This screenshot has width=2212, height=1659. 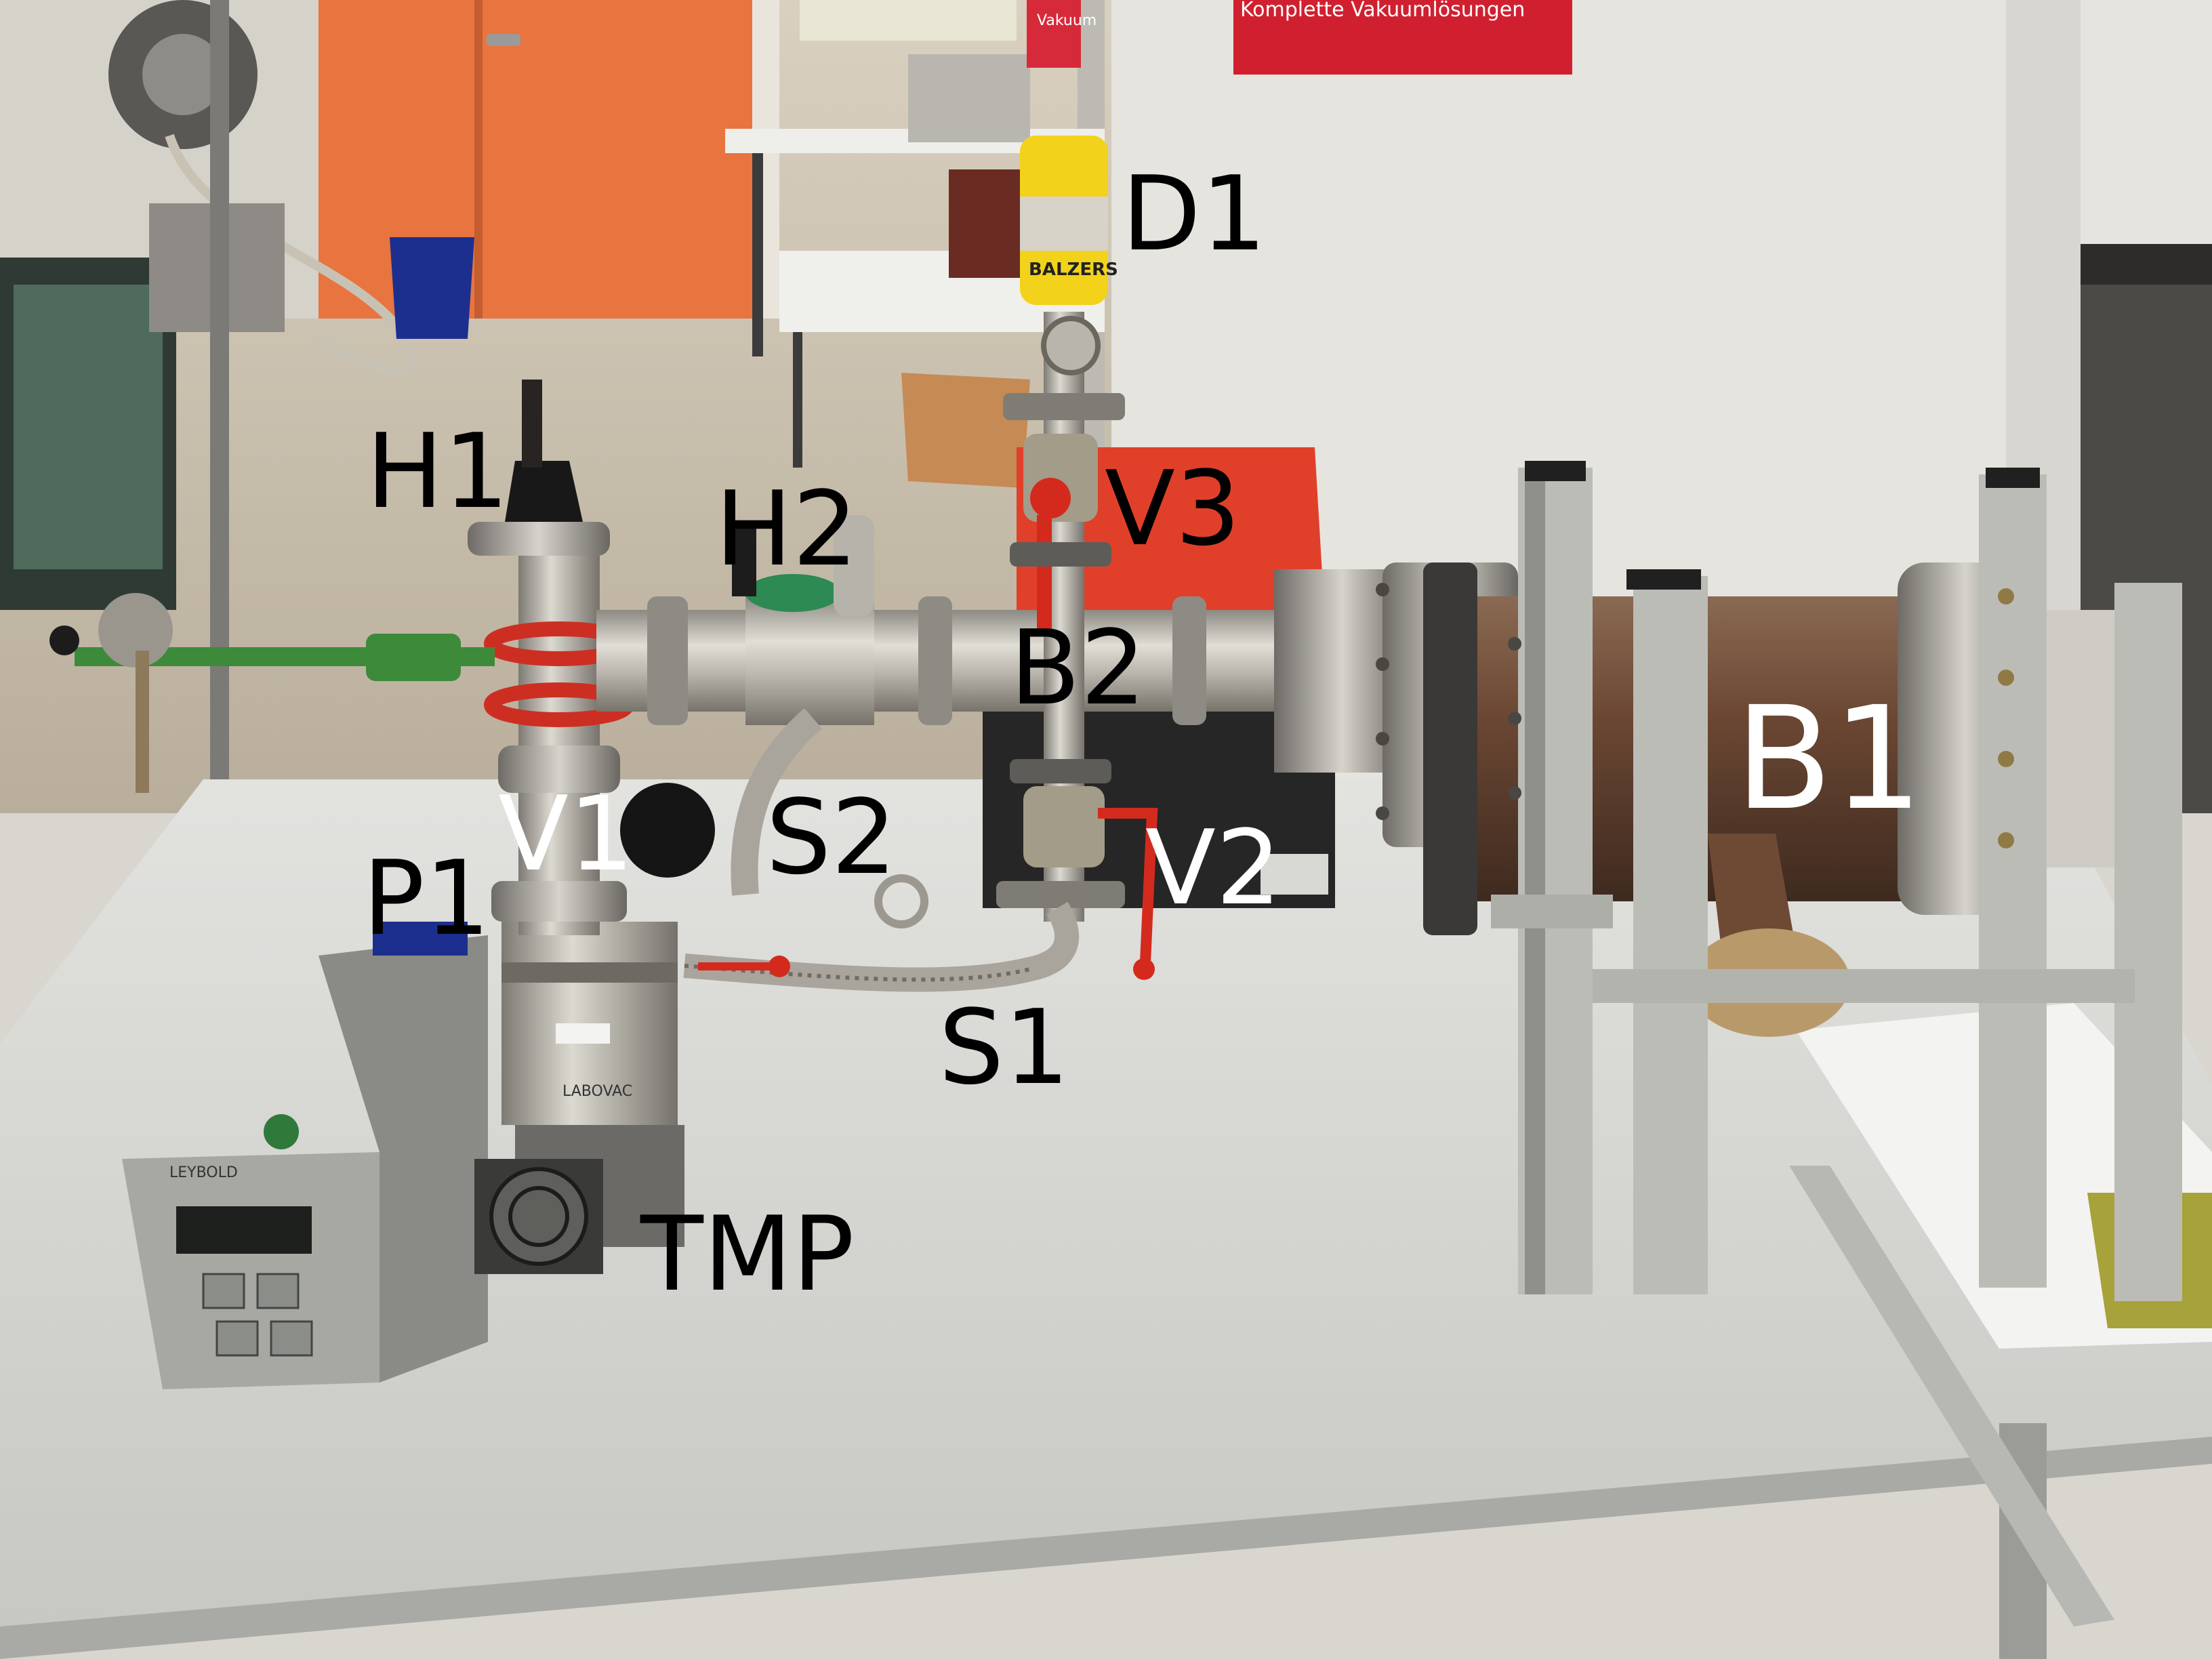 What do you see at coordinates (858, 973) in the screenshot?
I see `s1-hose-rib` at bounding box center [858, 973].